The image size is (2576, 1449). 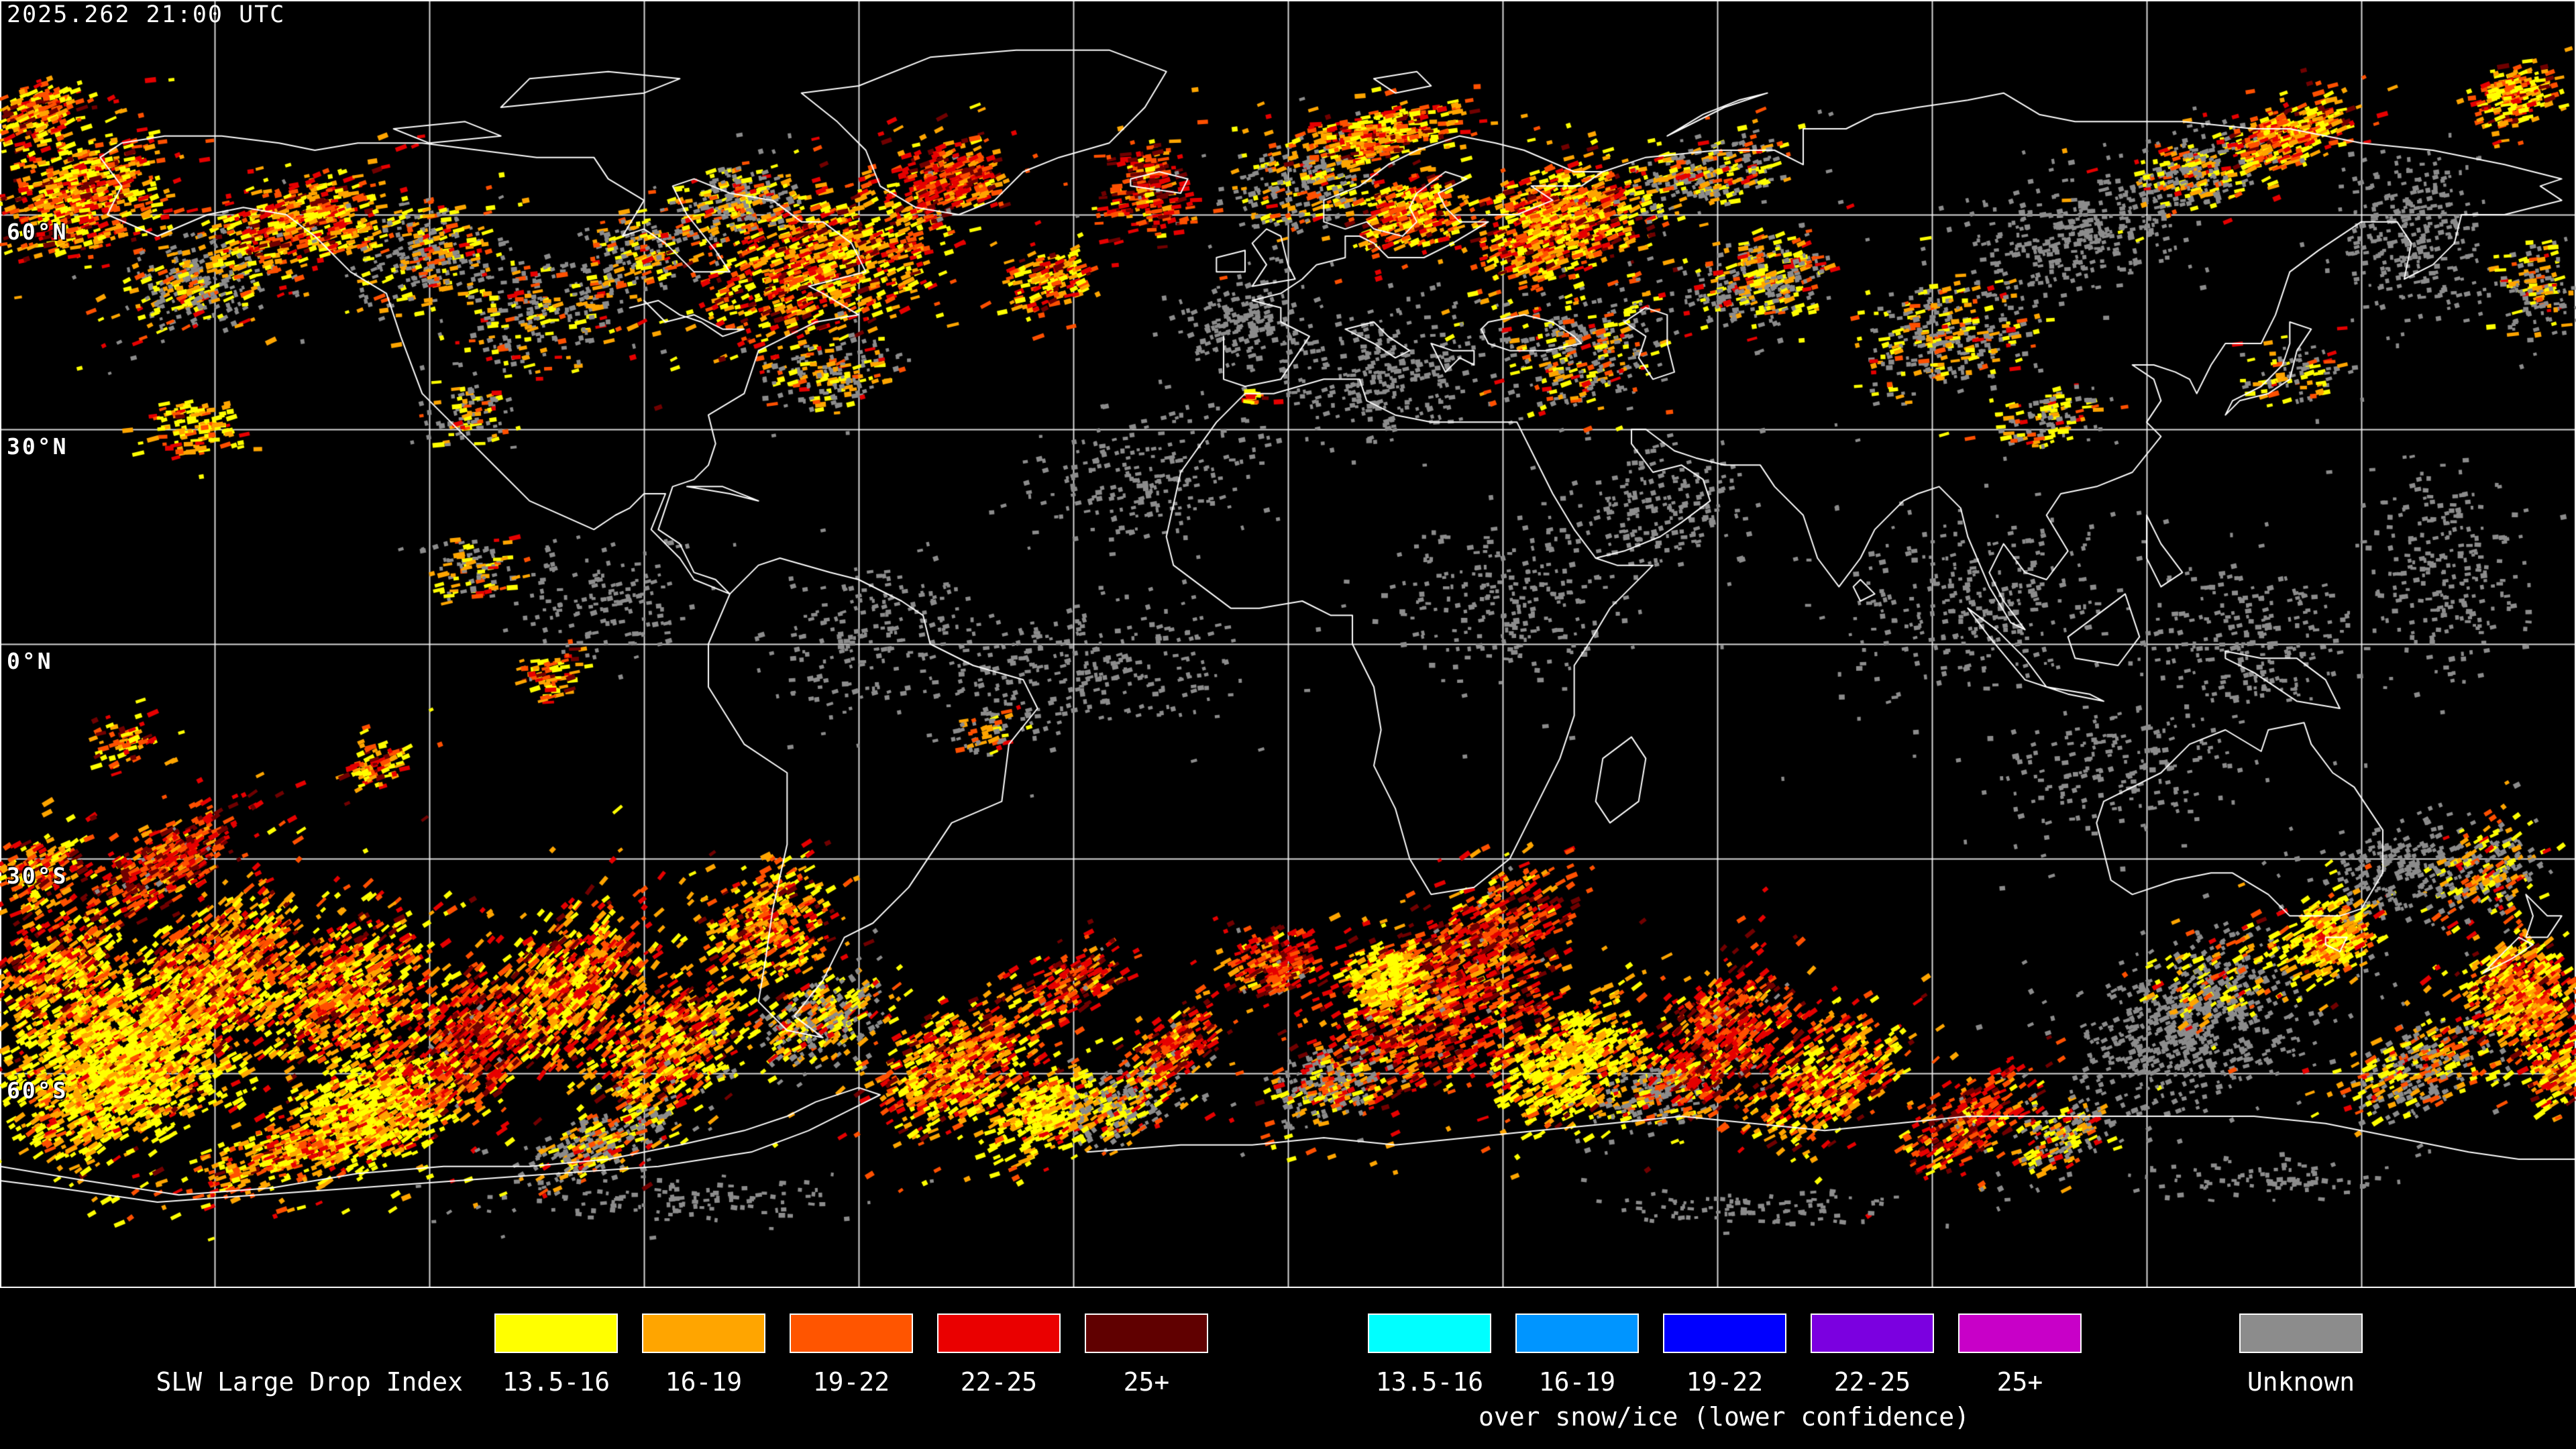 What do you see at coordinates (146, 14) in the screenshot?
I see `timestamp: 2025.262 21:00 UTC` at bounding box center [146, 14].